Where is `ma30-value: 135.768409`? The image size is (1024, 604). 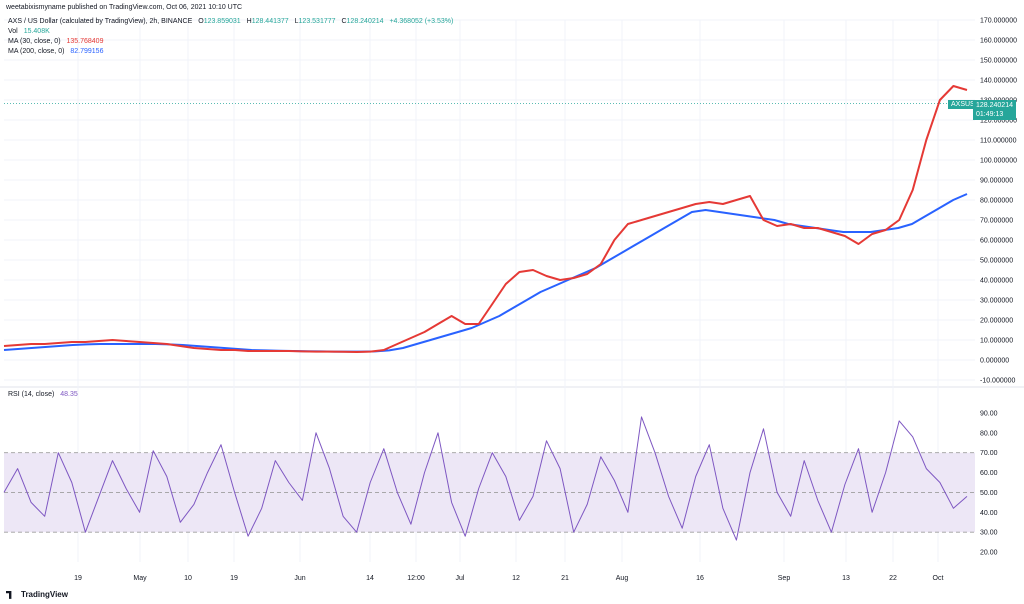 ma30-value: 135.768409 is located at coordinates (85, 41).